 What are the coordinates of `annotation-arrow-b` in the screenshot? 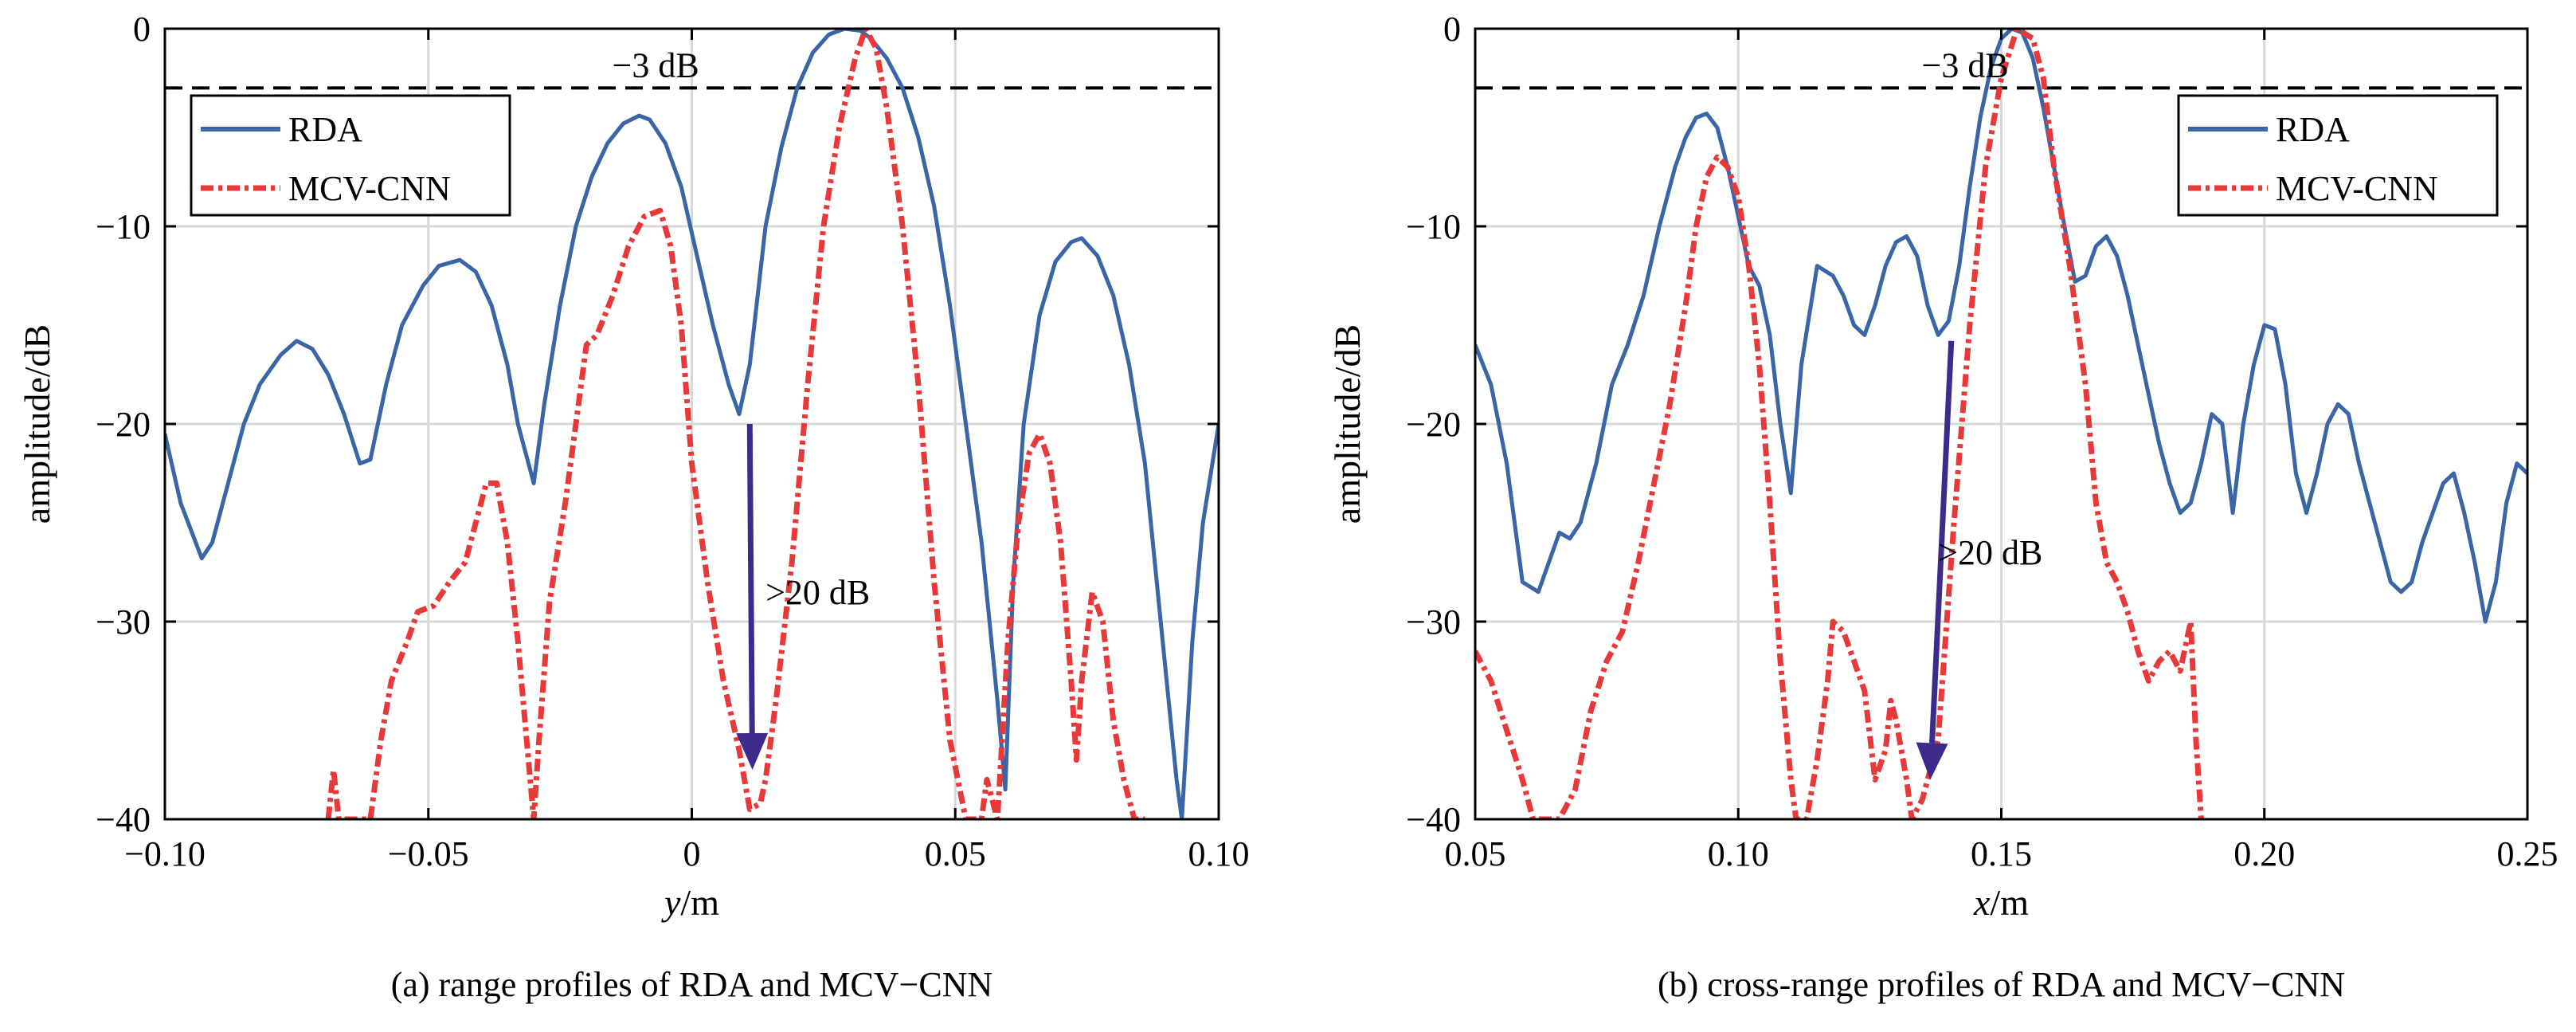 It's located at (1935, 560).